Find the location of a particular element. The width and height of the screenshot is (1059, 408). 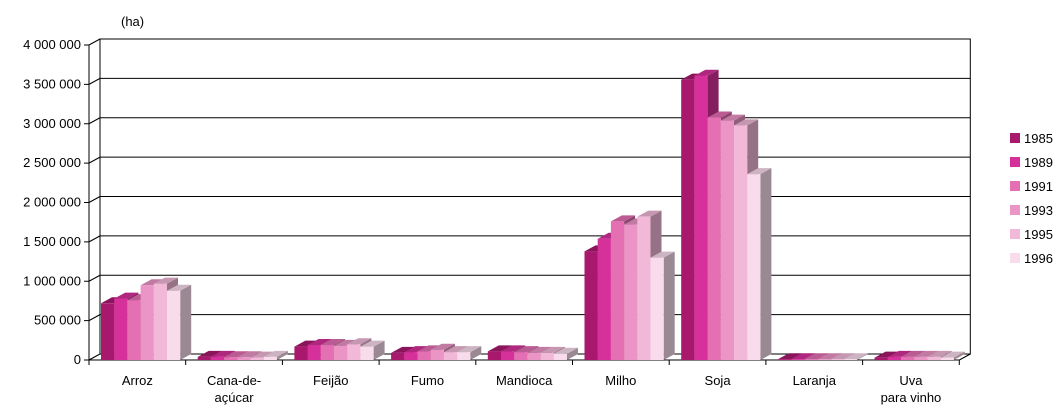

x-tick-label: Milho is located at coordinates (620, 380).